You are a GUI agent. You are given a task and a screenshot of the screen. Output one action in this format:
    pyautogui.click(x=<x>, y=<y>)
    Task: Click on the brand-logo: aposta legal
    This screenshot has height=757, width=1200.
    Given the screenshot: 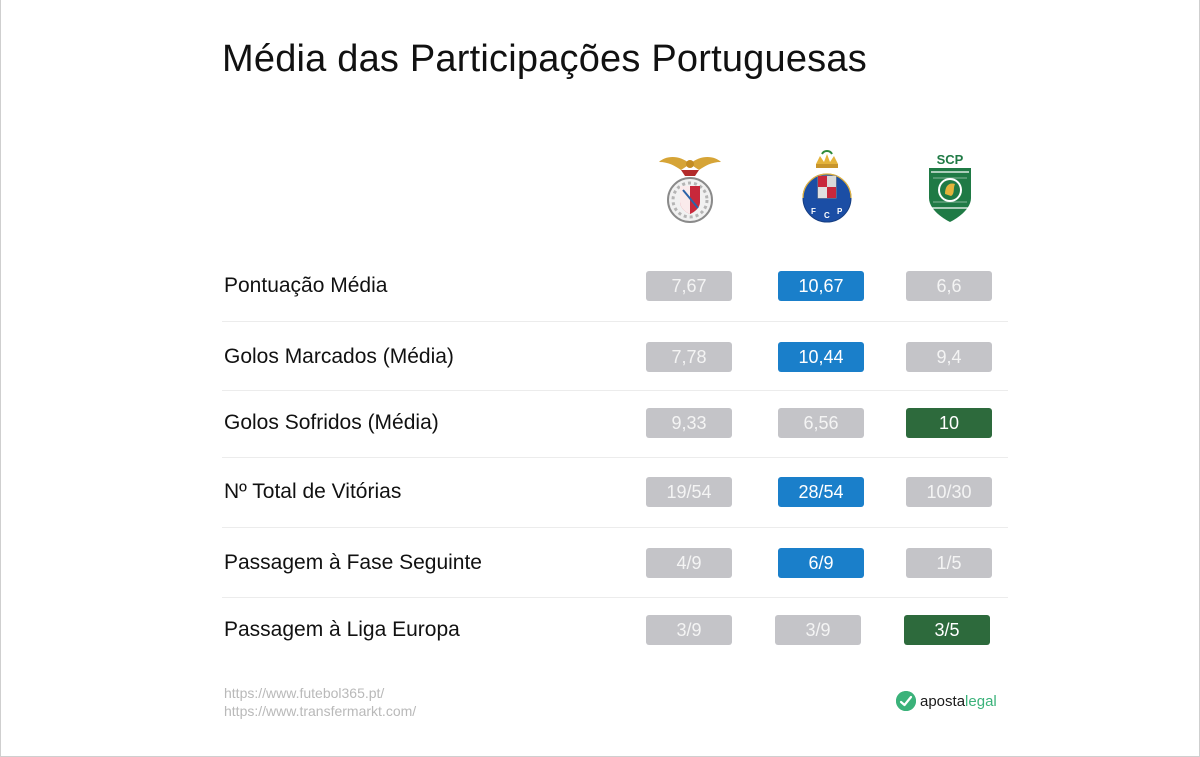 What is the action you would take?
    pyautogui.click(x=946, y=701)
    